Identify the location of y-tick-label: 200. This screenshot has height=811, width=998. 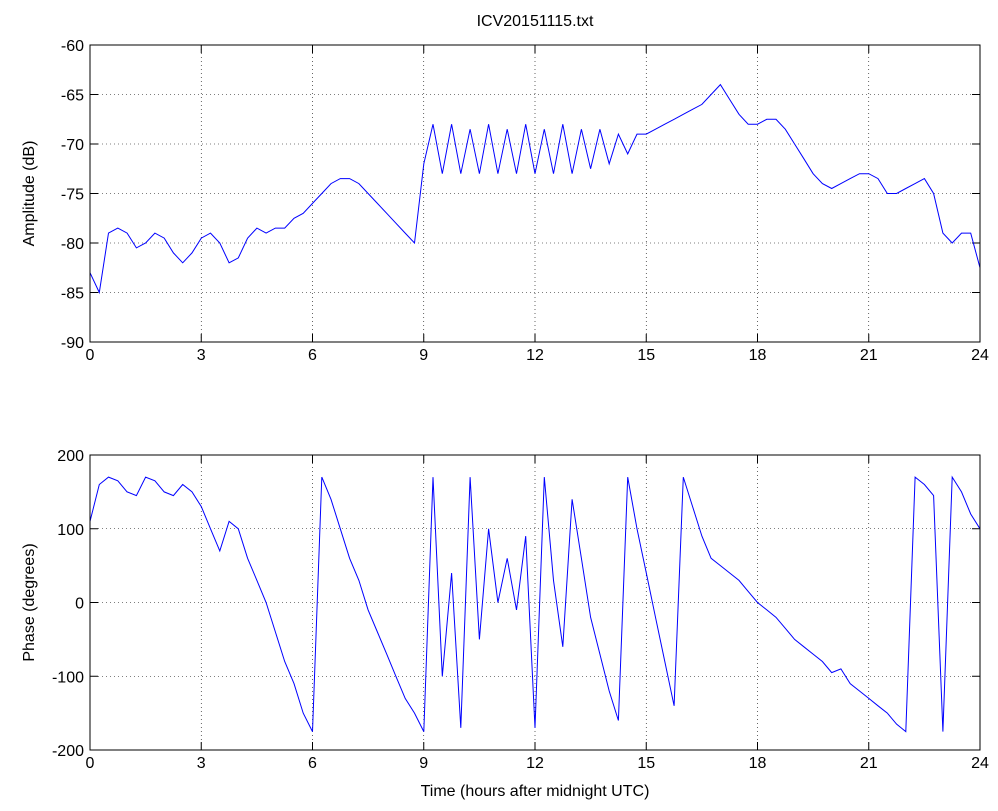
(70, 456).